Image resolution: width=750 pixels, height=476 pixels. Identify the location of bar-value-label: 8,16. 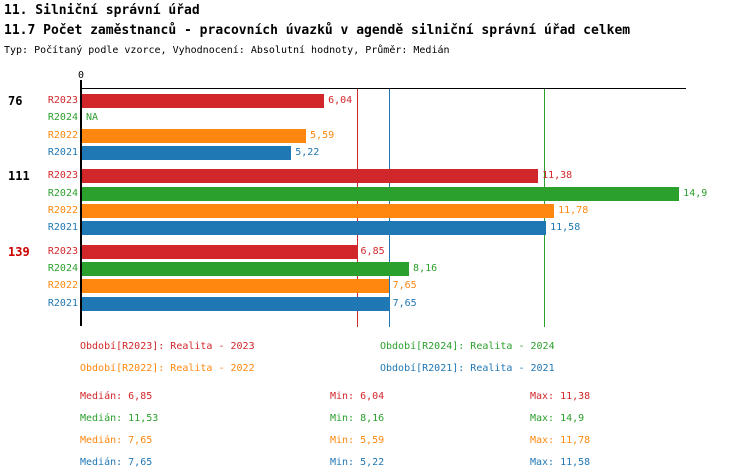
(425, 268).